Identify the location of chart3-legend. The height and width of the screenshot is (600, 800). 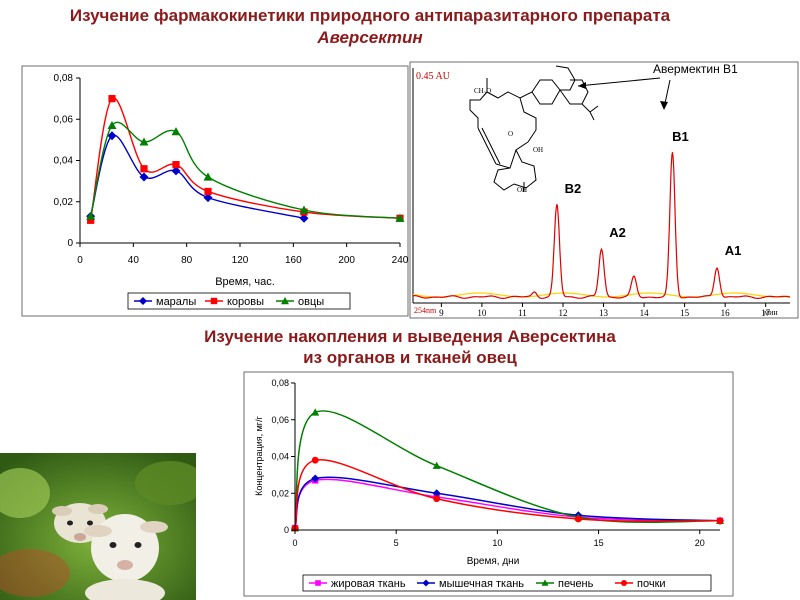
(507, 583).